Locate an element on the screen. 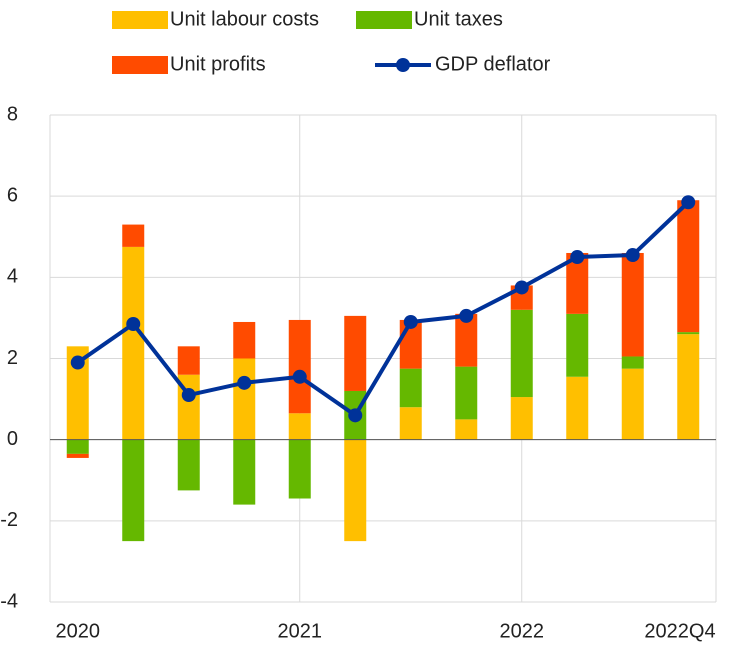 This screenshot has height=649, width=736. legend-label: Unit profits is located at coordinates (218, 64).